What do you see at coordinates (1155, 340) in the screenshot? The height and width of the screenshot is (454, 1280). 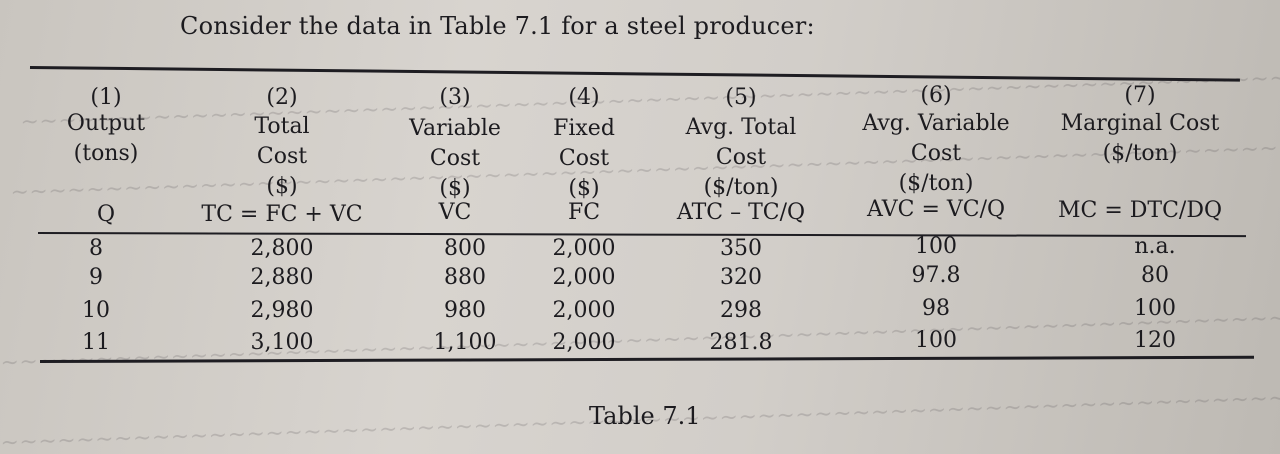 I see `table-cell: 120` at bounding box center [1155, 340].